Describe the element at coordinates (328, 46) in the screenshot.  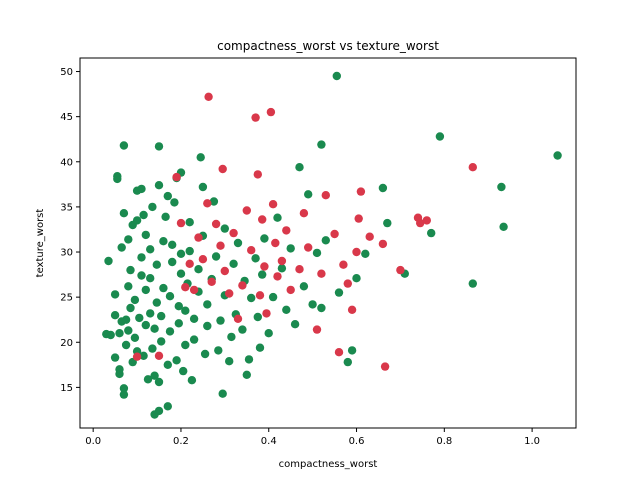
I see `chart-title: compactness_worst vs texture_worst` at that location.